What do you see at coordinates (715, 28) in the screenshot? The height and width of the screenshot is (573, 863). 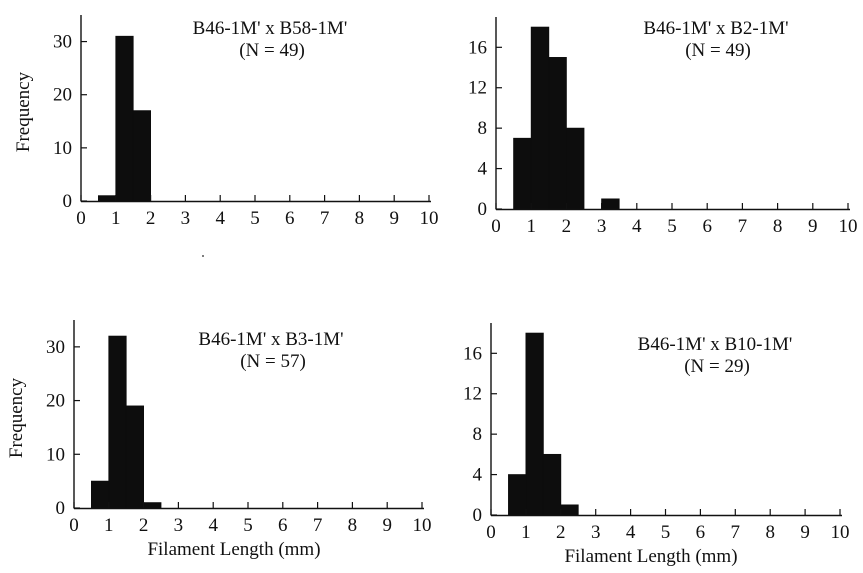 I see `panel-title: B46-1M' x B2-1M'` at bounding box center [715, 28].